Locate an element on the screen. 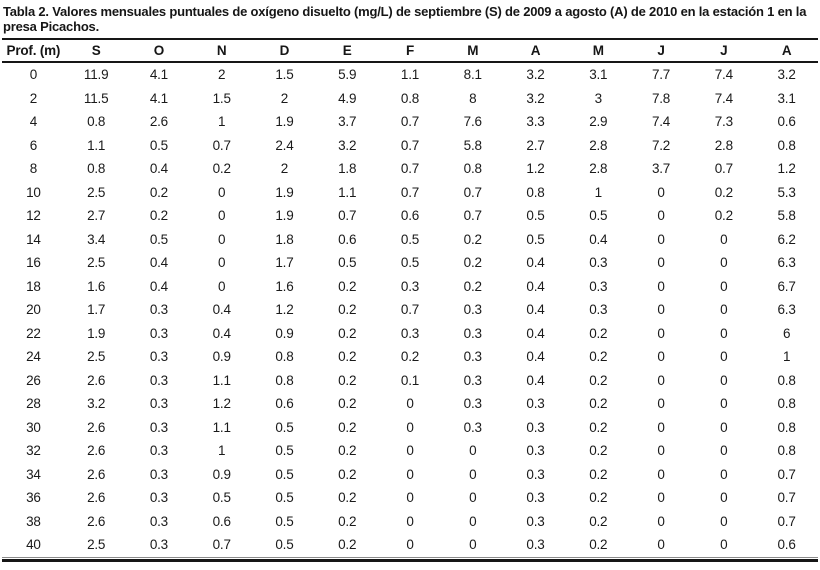 The width and height of the screenshot is (820, 570). table-row: 18 1.6 0.4 0 1.6 0.2 0.3 0.2 0.4 0.3 0 0 6.7 is located at coordinates (410, 287).